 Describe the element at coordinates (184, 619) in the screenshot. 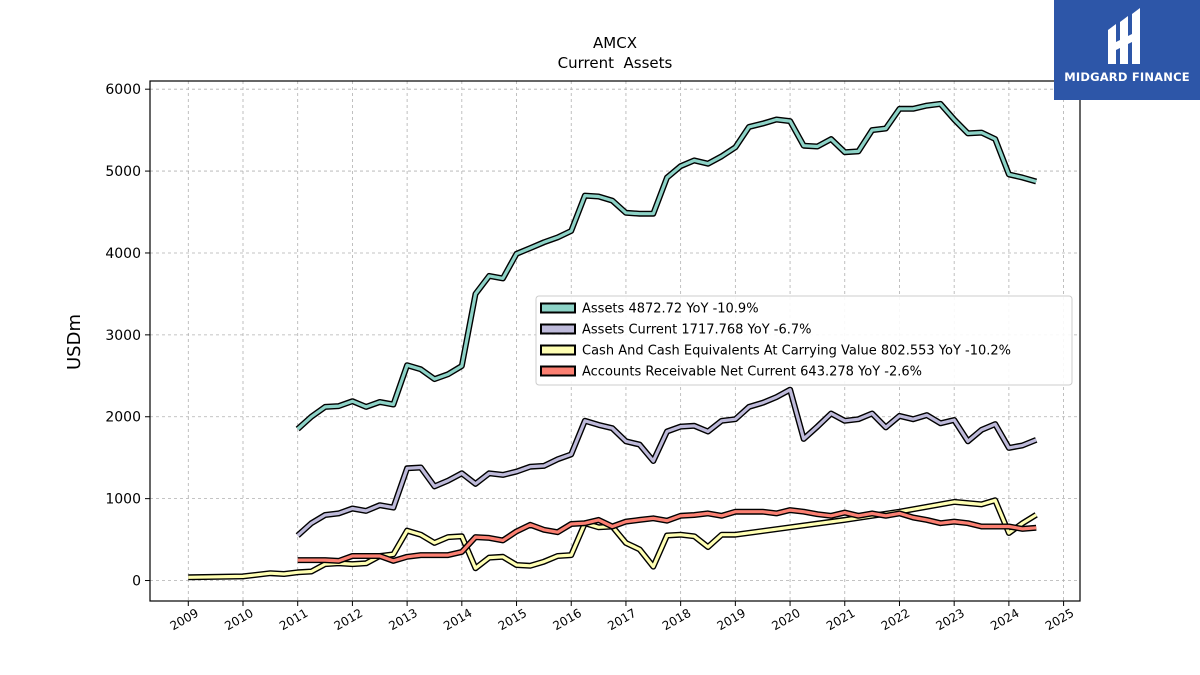

I see `x-tick-label: 2009` at that location.